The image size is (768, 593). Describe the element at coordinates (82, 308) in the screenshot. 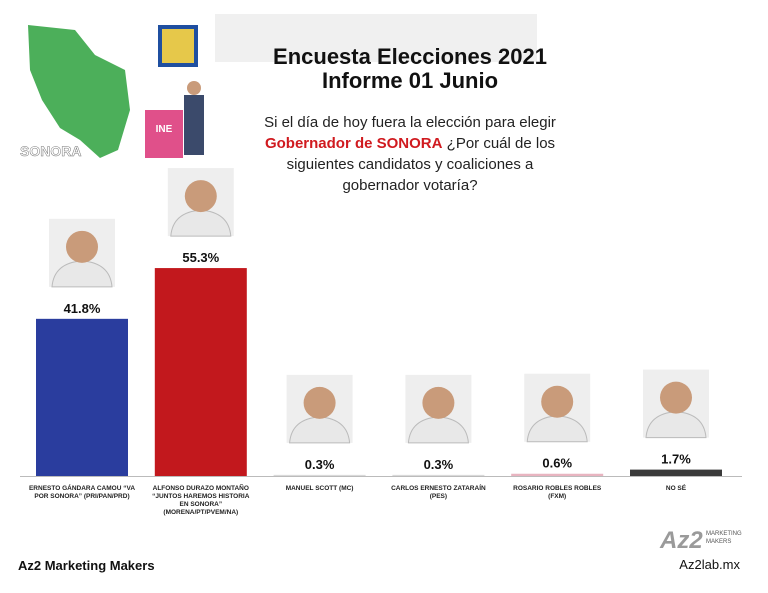

I see `value-label: 41.8%` at that location.